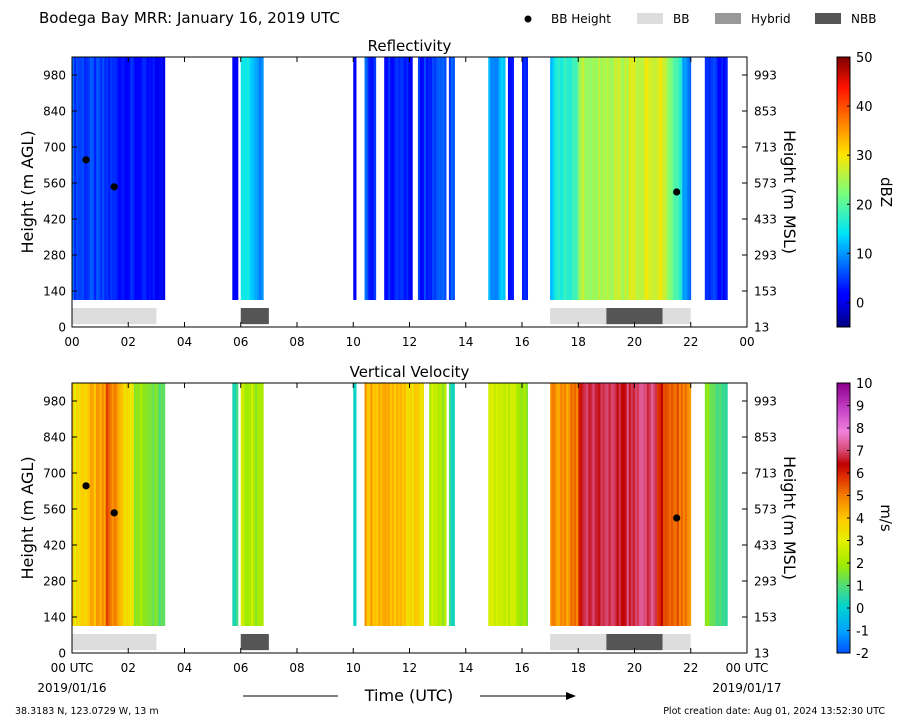 This screenshot has height=725, width=900. Describe the element at coordinates (634, 642) in the screenshot. I see `vertical-velocity-bb-type-bar-nbb` at that location.